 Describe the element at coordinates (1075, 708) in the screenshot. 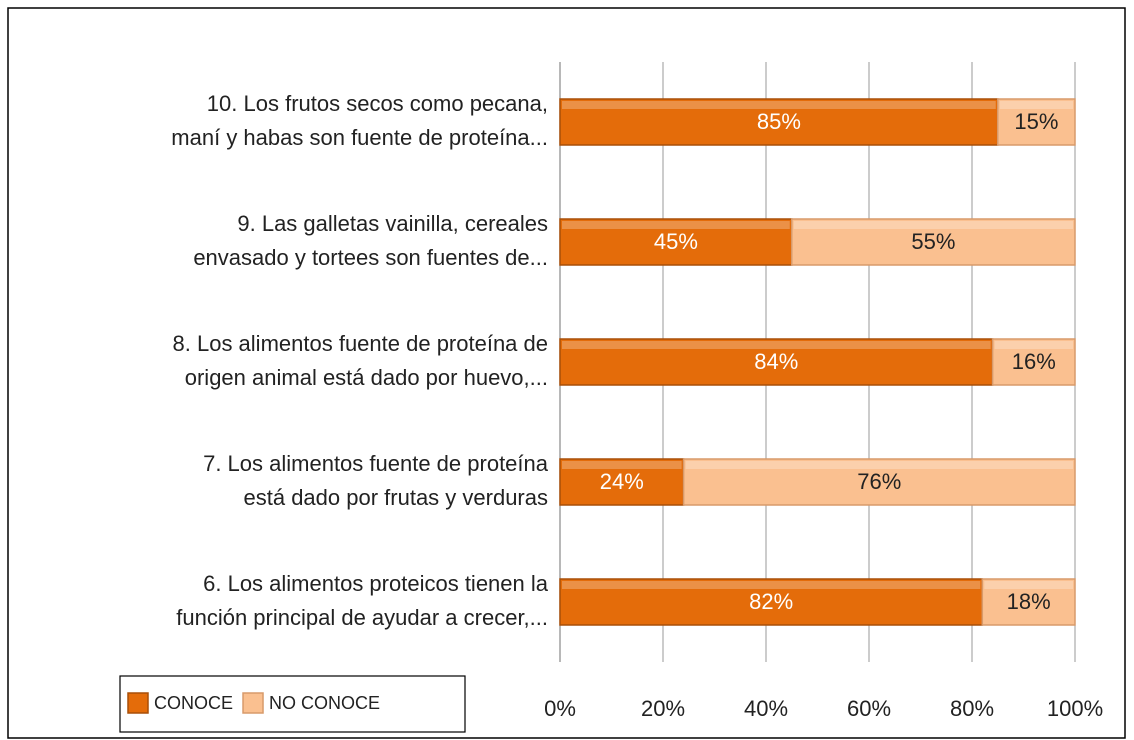

I see `x-tick-label: 100%` at that location.